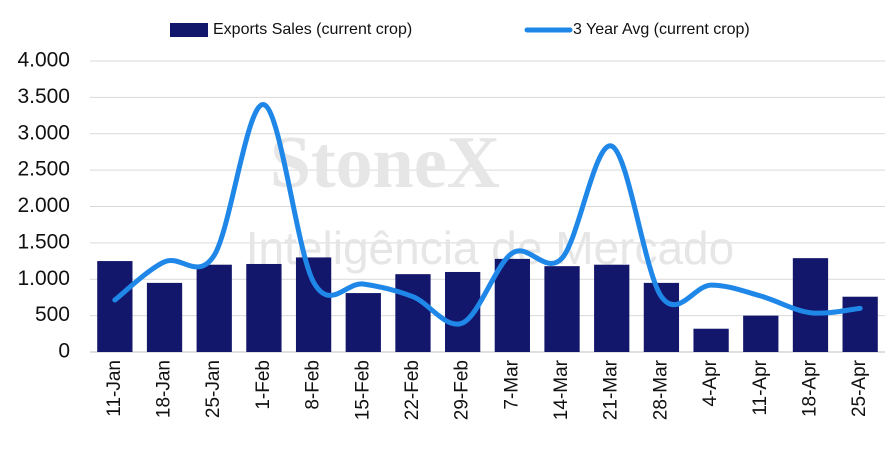 The width and height of the screenshot is (886, 460). I want to click on y-tick-label: 1.000, so click(43, 278).